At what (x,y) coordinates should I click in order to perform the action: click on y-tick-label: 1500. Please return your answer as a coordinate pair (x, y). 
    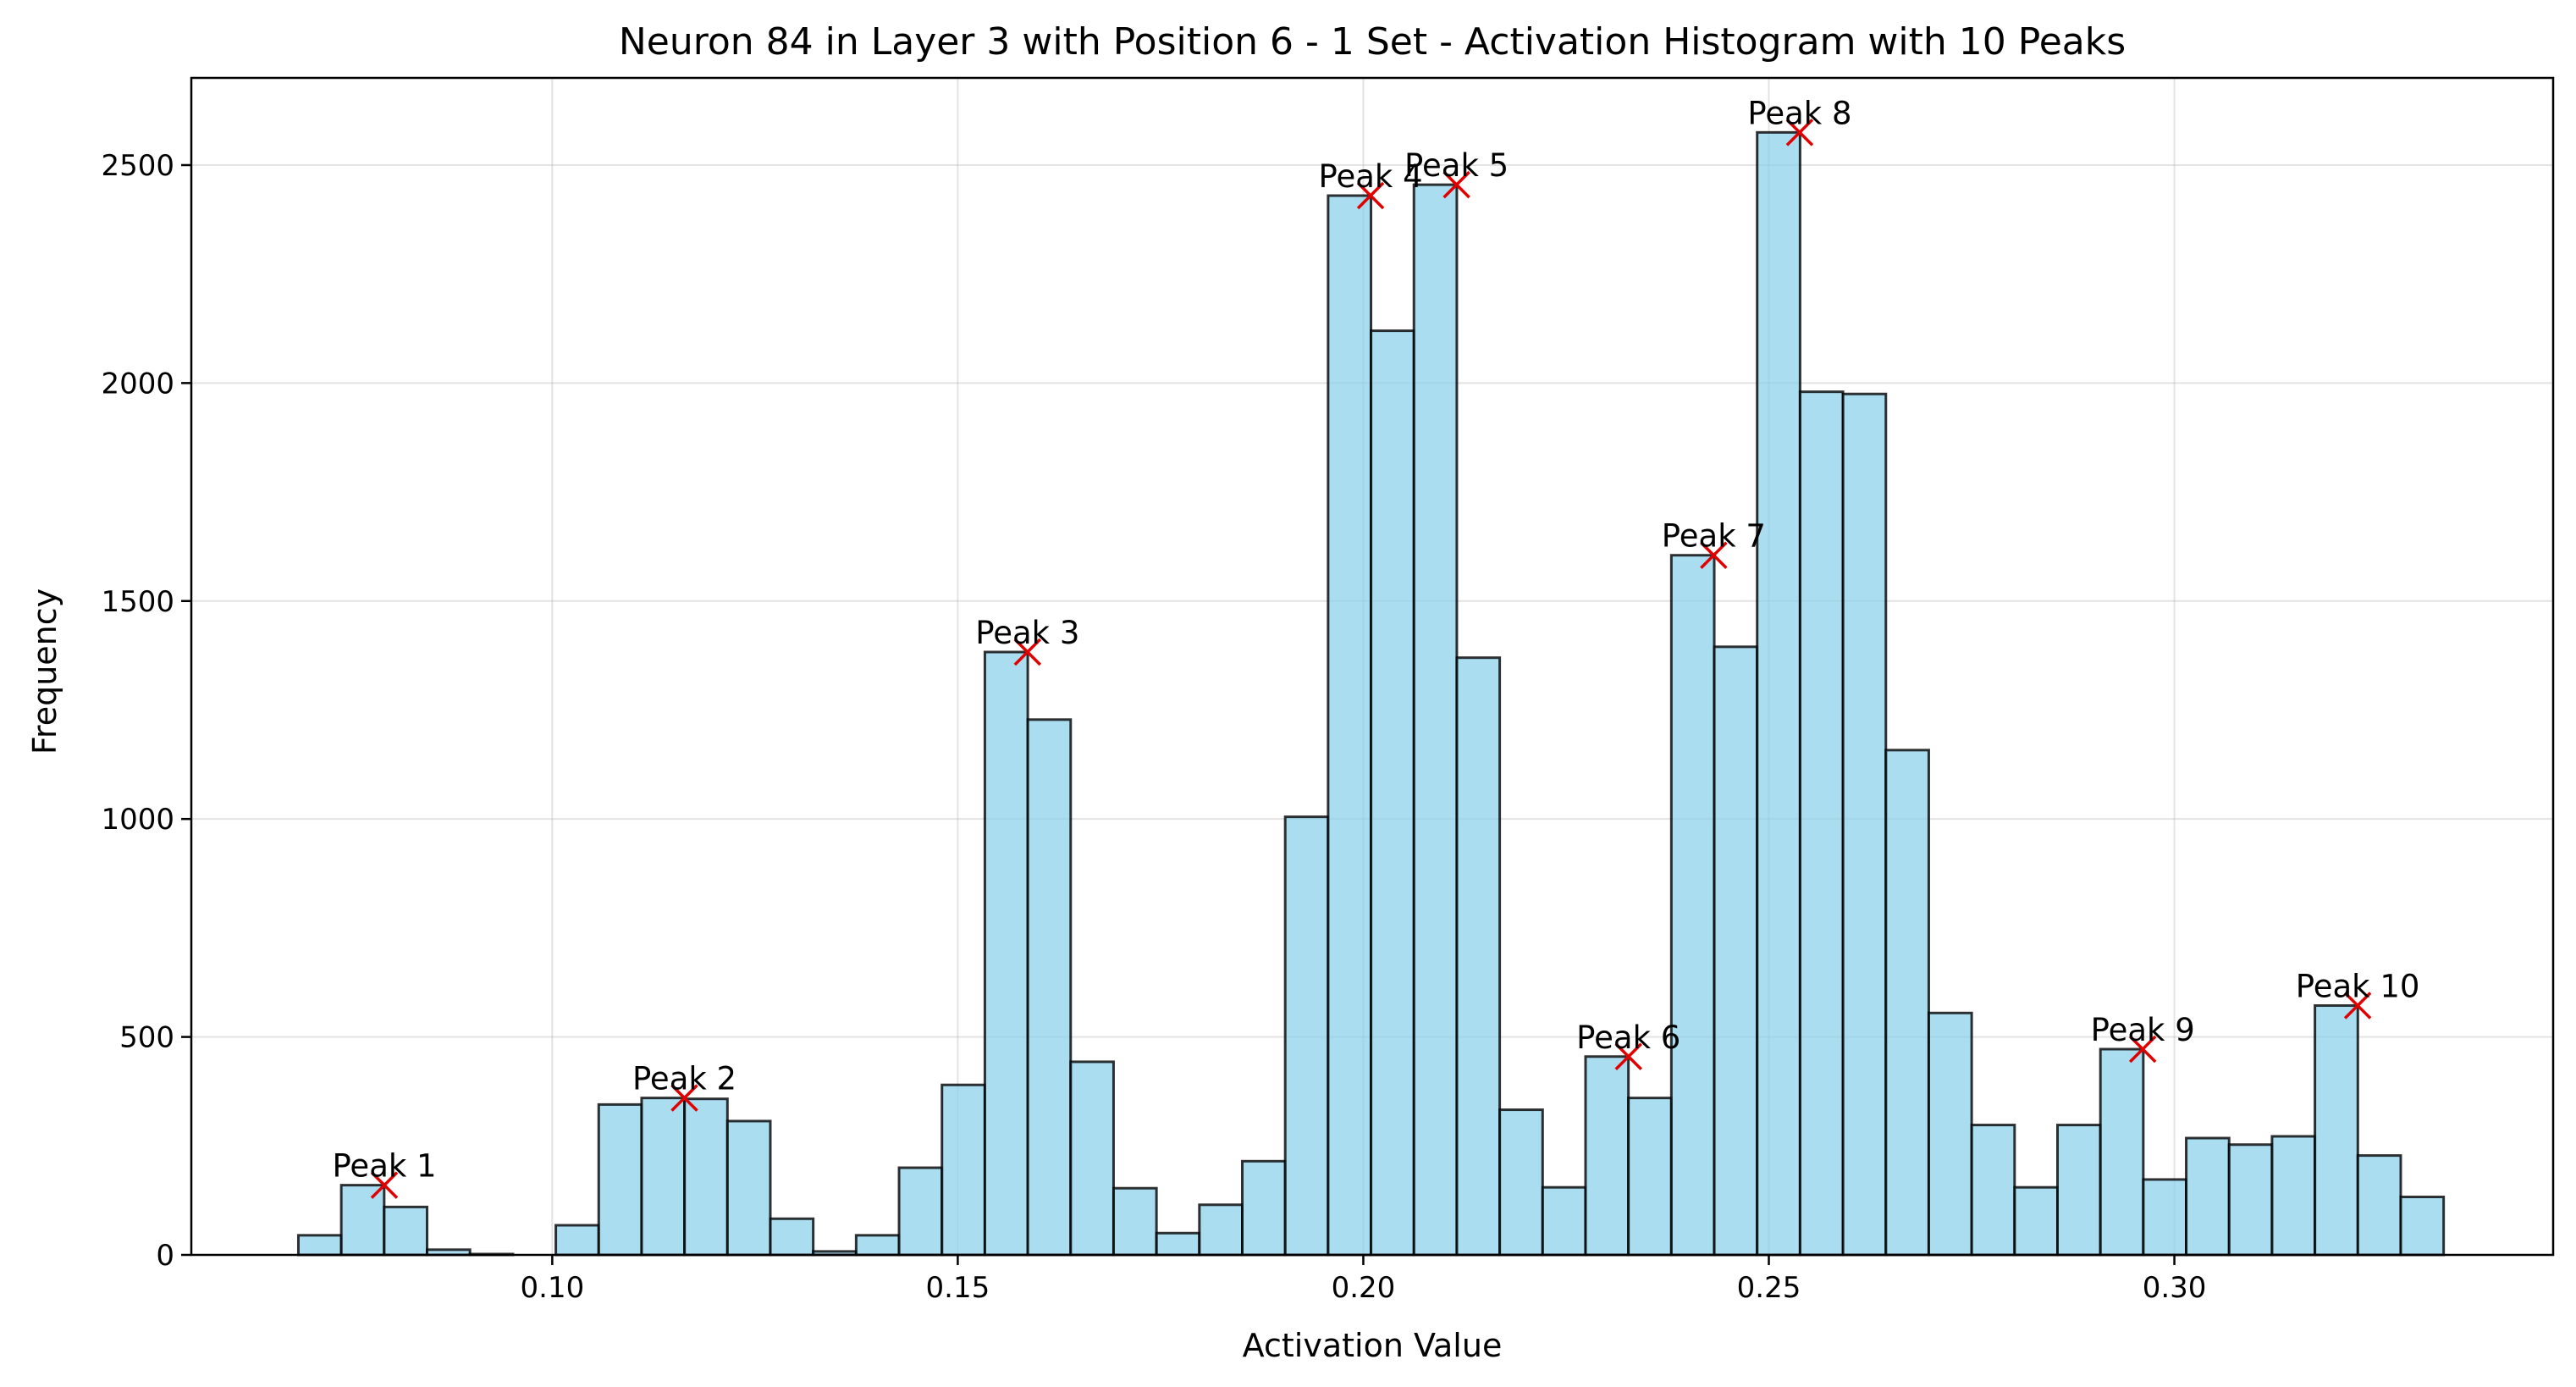
    Looking at the image, I should click on (137, 602).